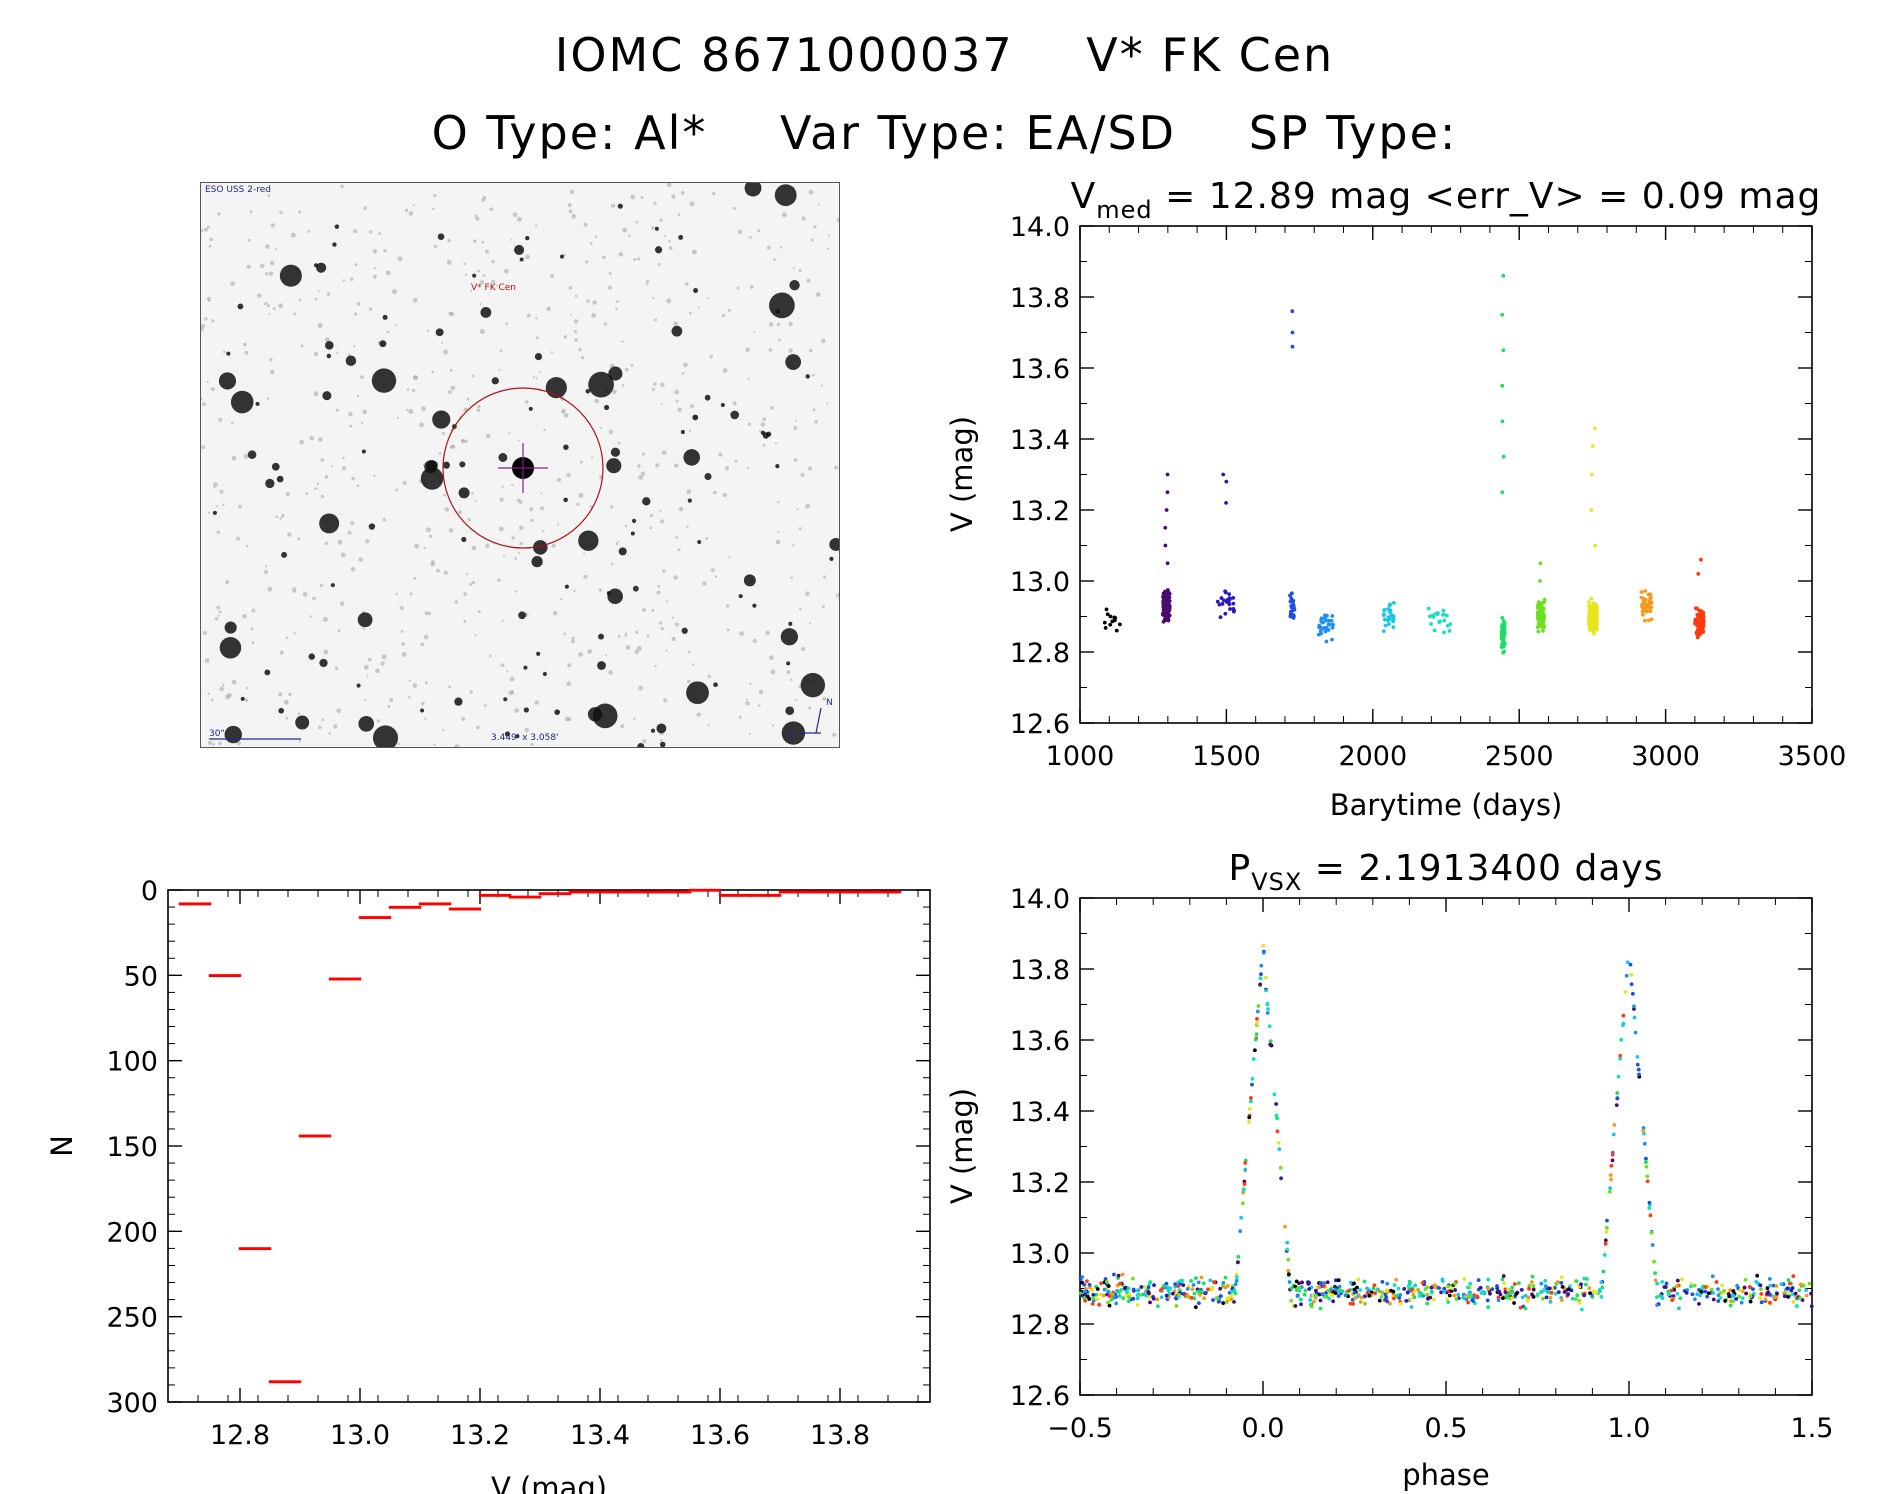 The height and width of the screenshot is (1494, 1889). Describe the element at coordinates (1040, 724) in the screenshot. I see `lightcurve-ytick-label: 12.6` at that location.